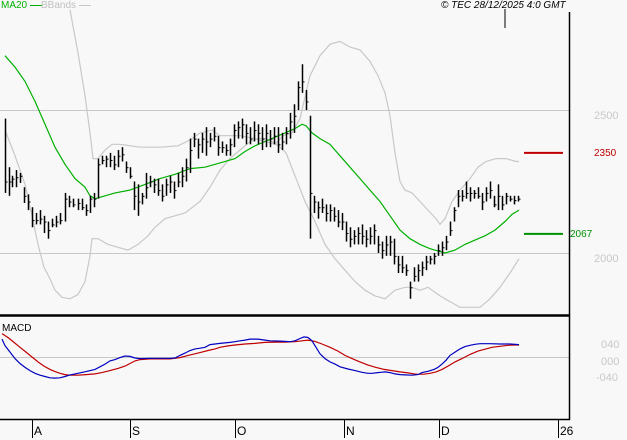 The image size is (627, 440). I want to click on x-axis-ticks, so click(295, 429).